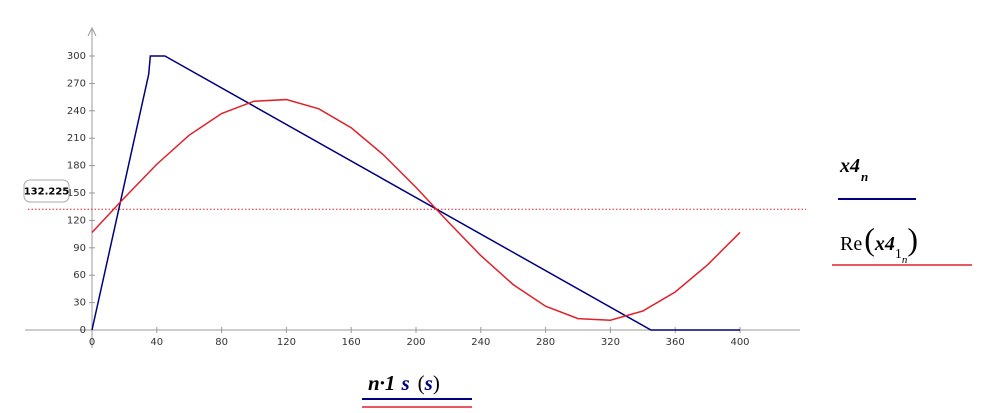  I want to click on y-tick-label: 240, so click(76, 111).